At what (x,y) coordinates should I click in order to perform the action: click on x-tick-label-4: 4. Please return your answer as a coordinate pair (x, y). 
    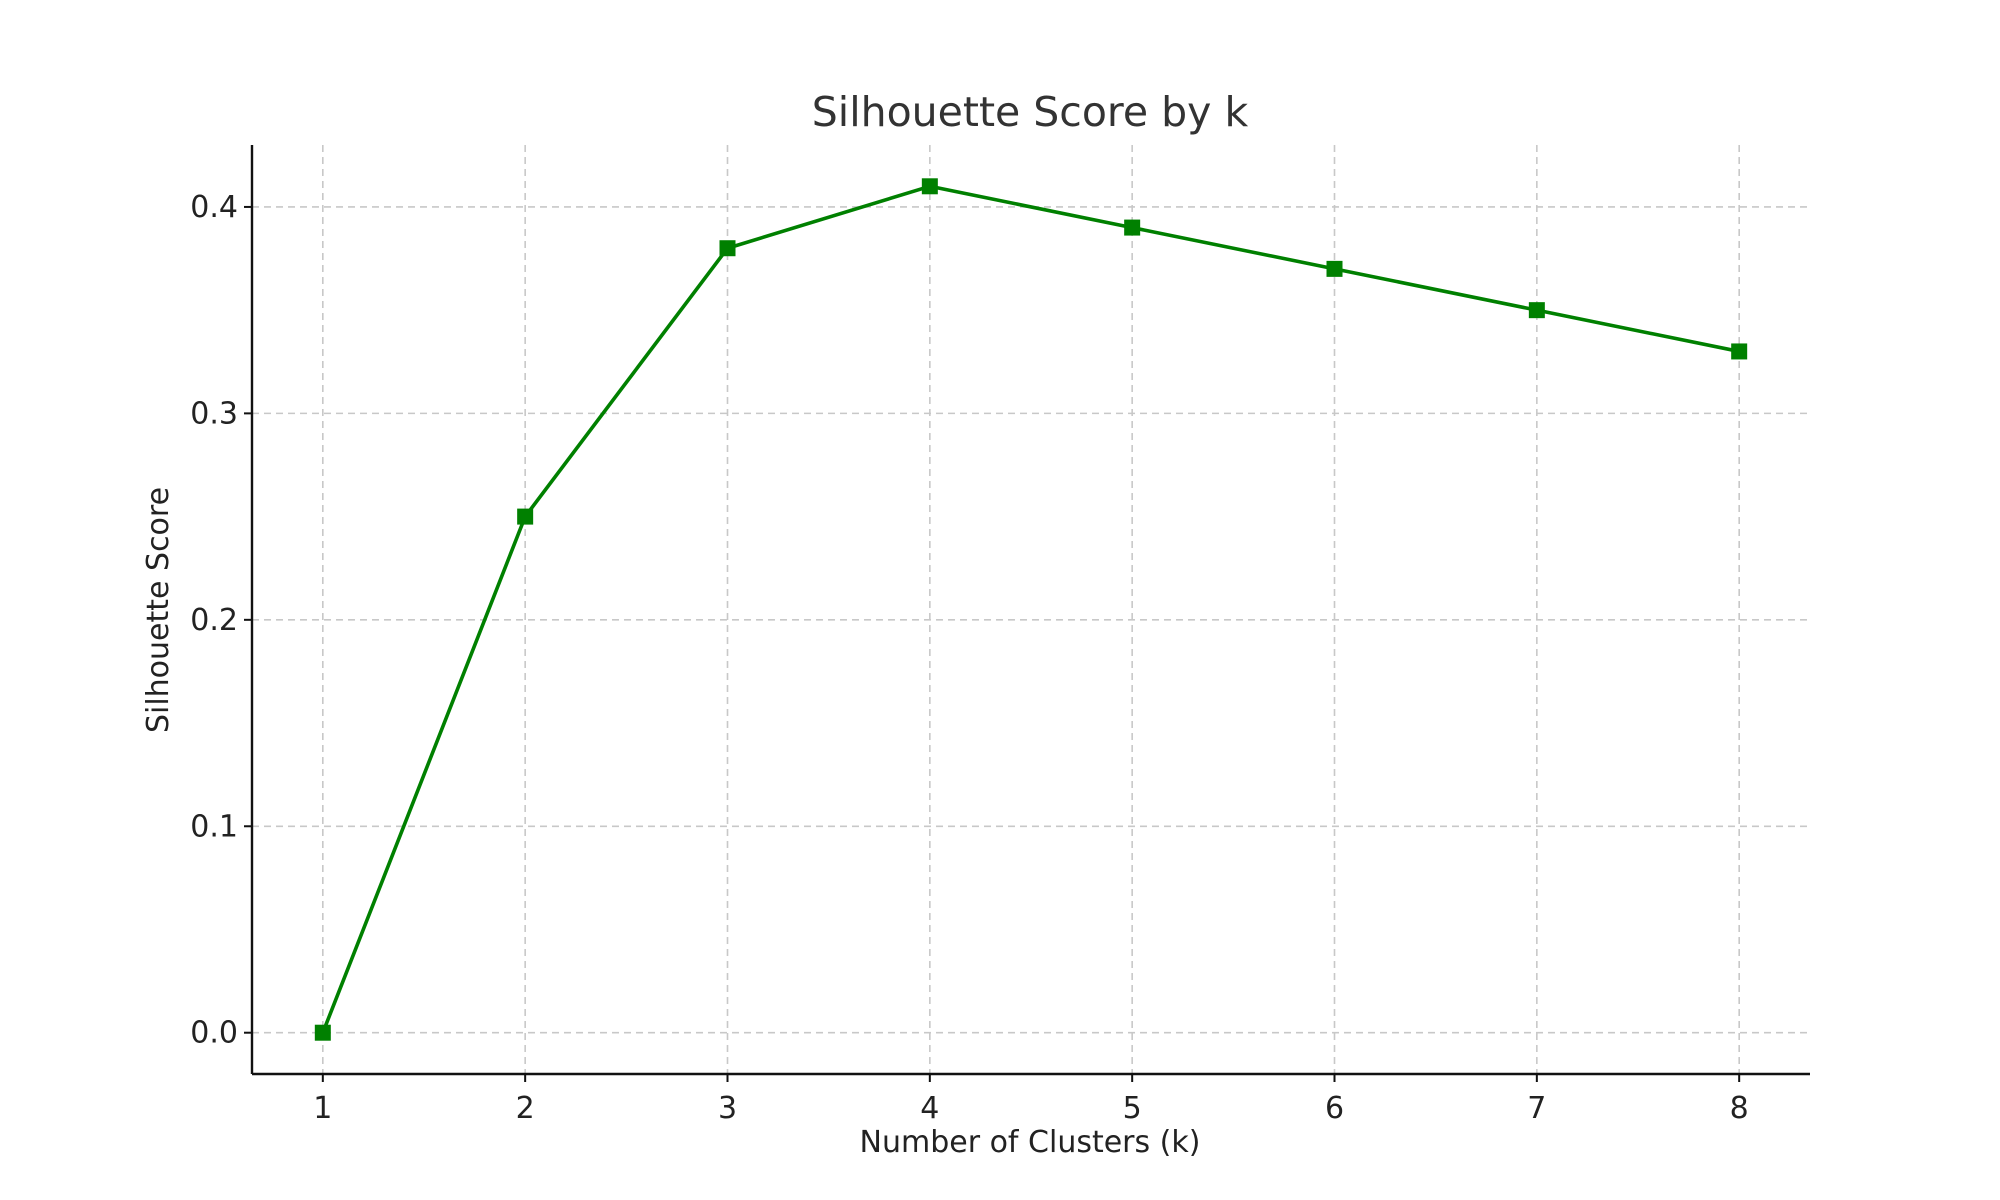
    Looking at the image, I should click on (929, 1108).